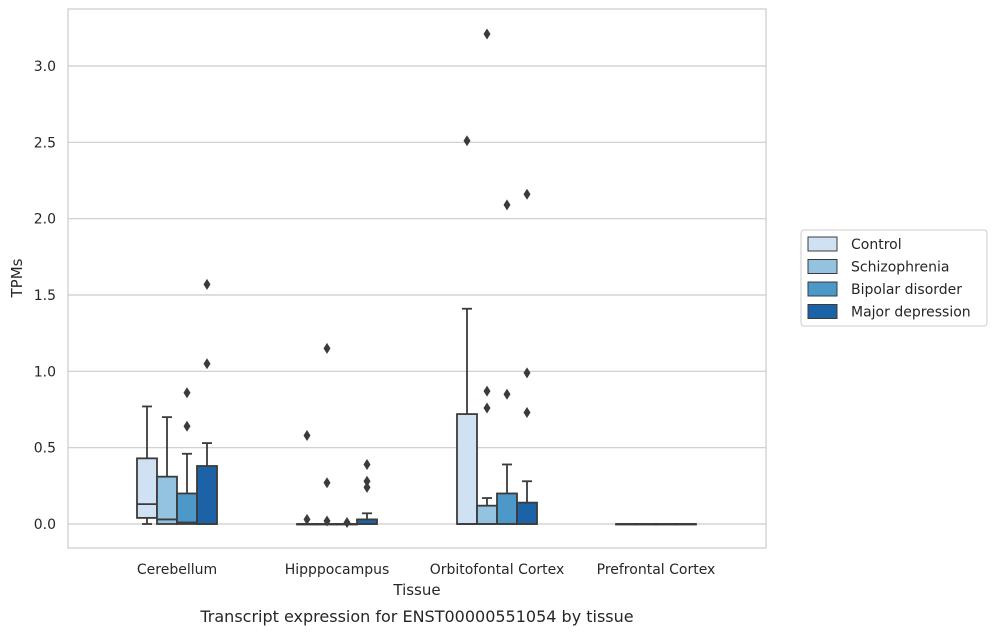 Image resolution: width=997 pixels, height=634 pixels. Describe the element at coordinates (906, 290) in the screenshot. I see `legend-label: Bipolar disorder` at that location.